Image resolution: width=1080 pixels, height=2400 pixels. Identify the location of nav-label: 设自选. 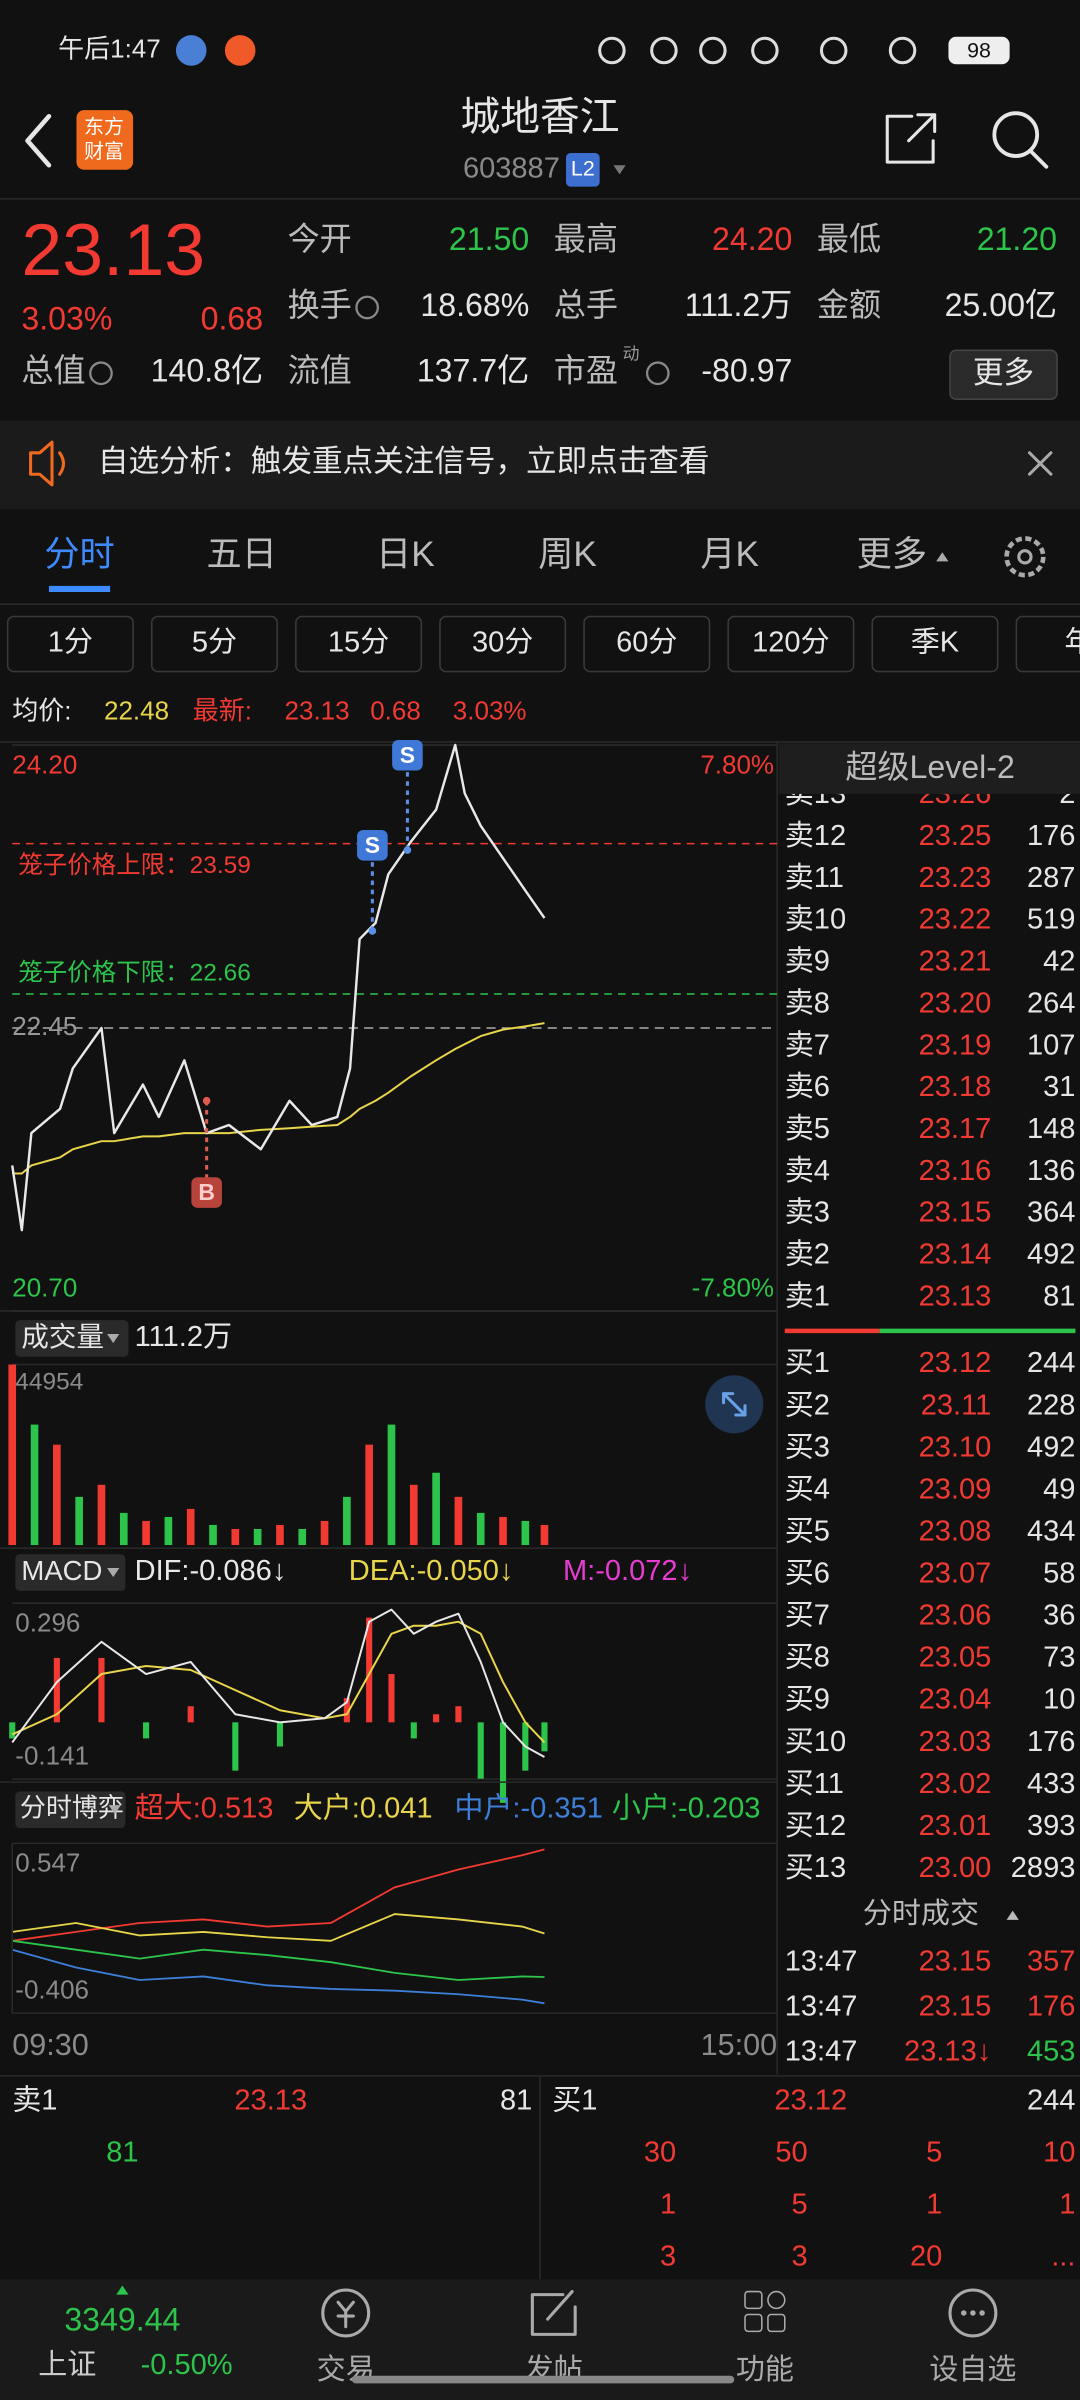
(972, 2369).